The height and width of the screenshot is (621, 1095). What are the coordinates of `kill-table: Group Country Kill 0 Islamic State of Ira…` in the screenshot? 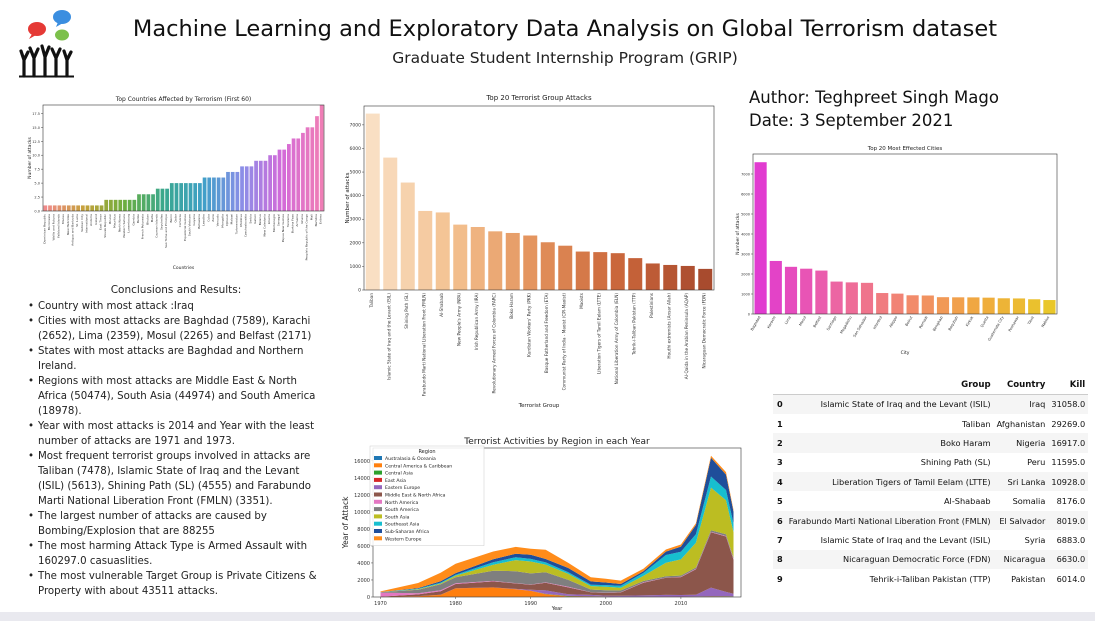 It's located at (931, 482).